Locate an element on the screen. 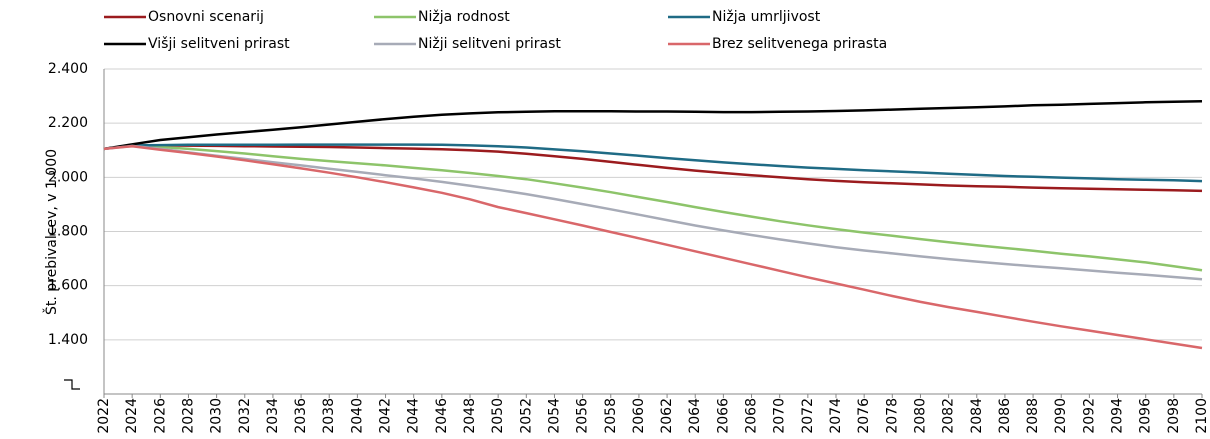 Image resolution: width=1210 pixels, height=439 pixels. y-tick-label: 1.400 is located at coordinates (68, 340).